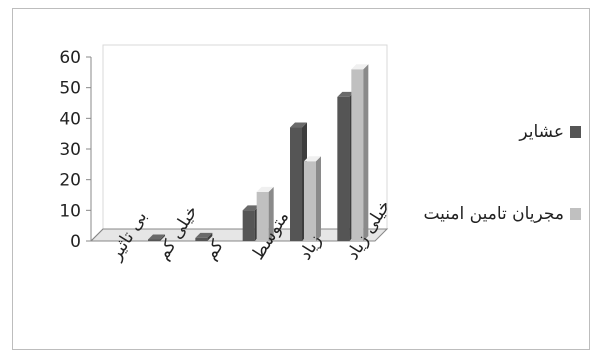  I want to click on legend-swatch-ashayer, so click(575, 132).